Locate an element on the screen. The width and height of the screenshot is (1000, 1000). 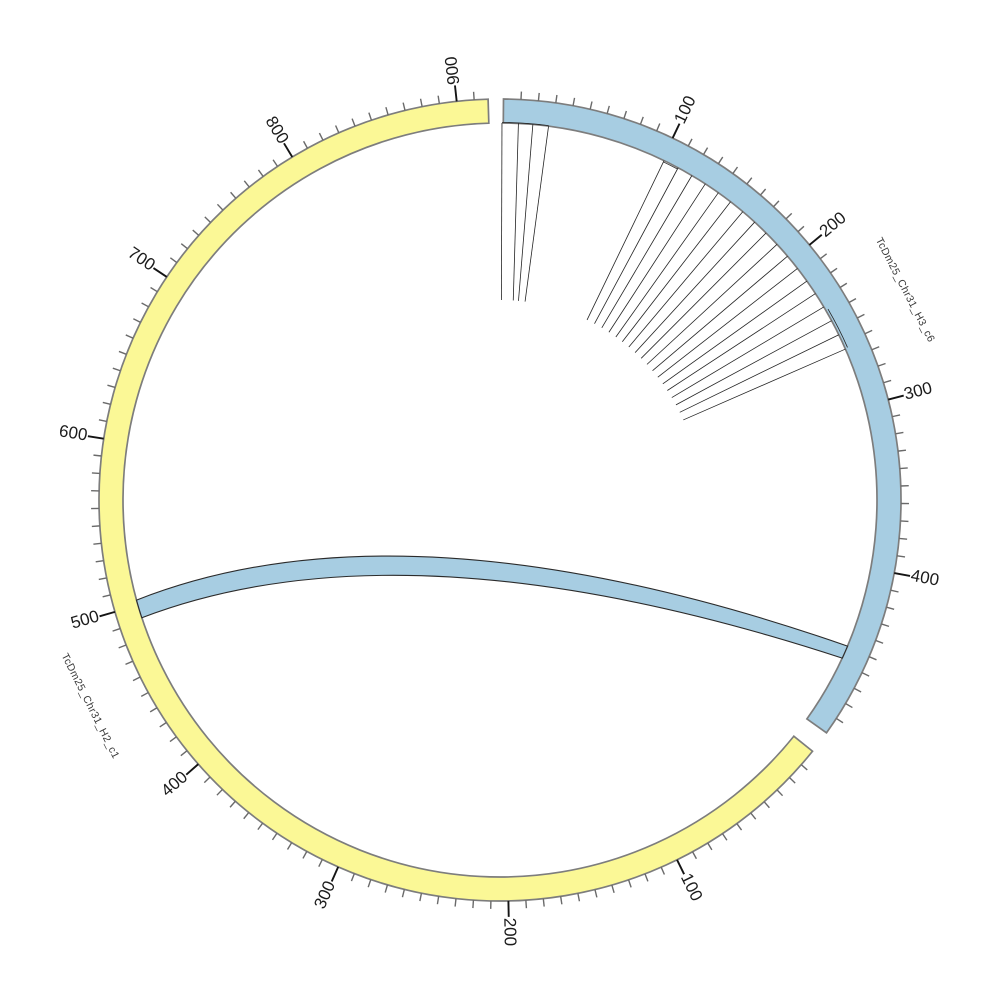
link-ribbon is located at coordinates (492, 607).